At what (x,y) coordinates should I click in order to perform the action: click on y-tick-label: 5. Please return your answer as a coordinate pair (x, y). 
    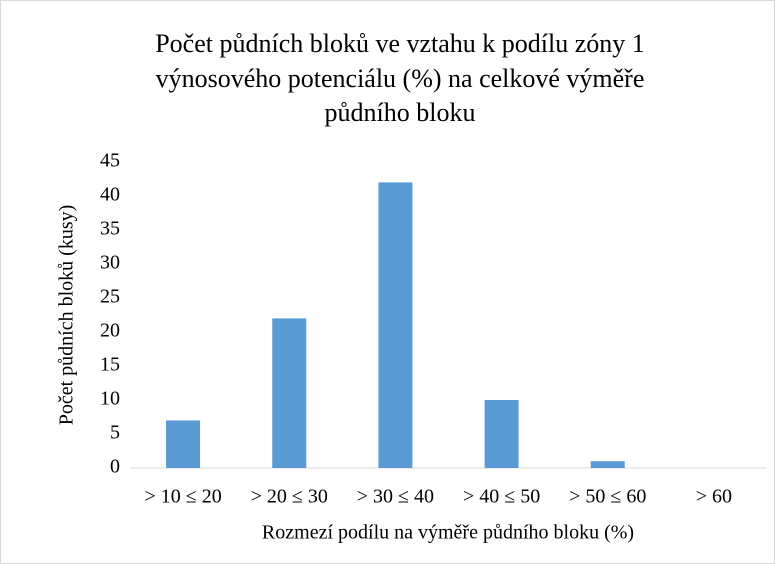
    Looking at the image, I should click on (115, 433).